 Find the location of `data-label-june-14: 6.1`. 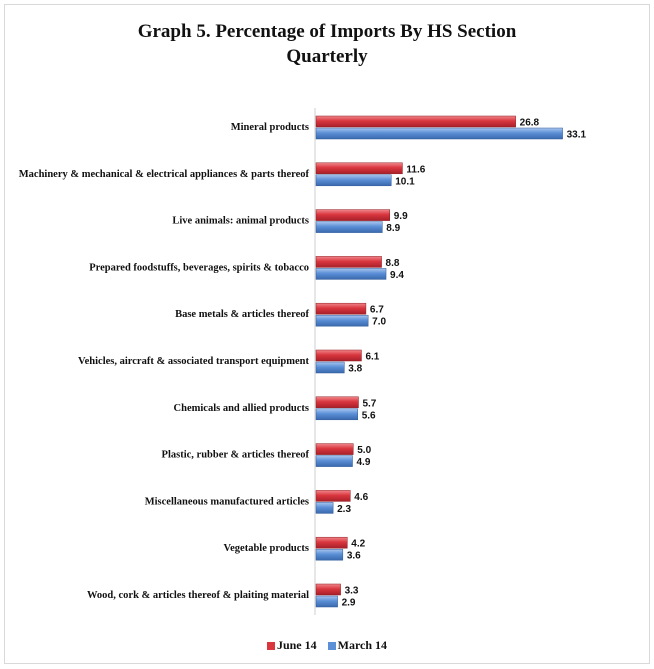

data-label-june-14: 6.1 is located at coordinates (372, 357).